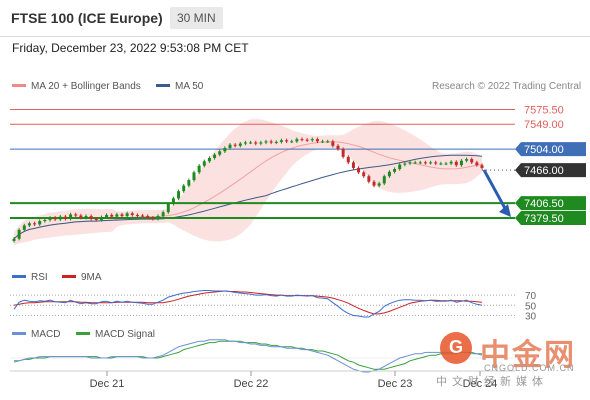  I want to click on x-tick-label: Dec 21, so click(107, 384).